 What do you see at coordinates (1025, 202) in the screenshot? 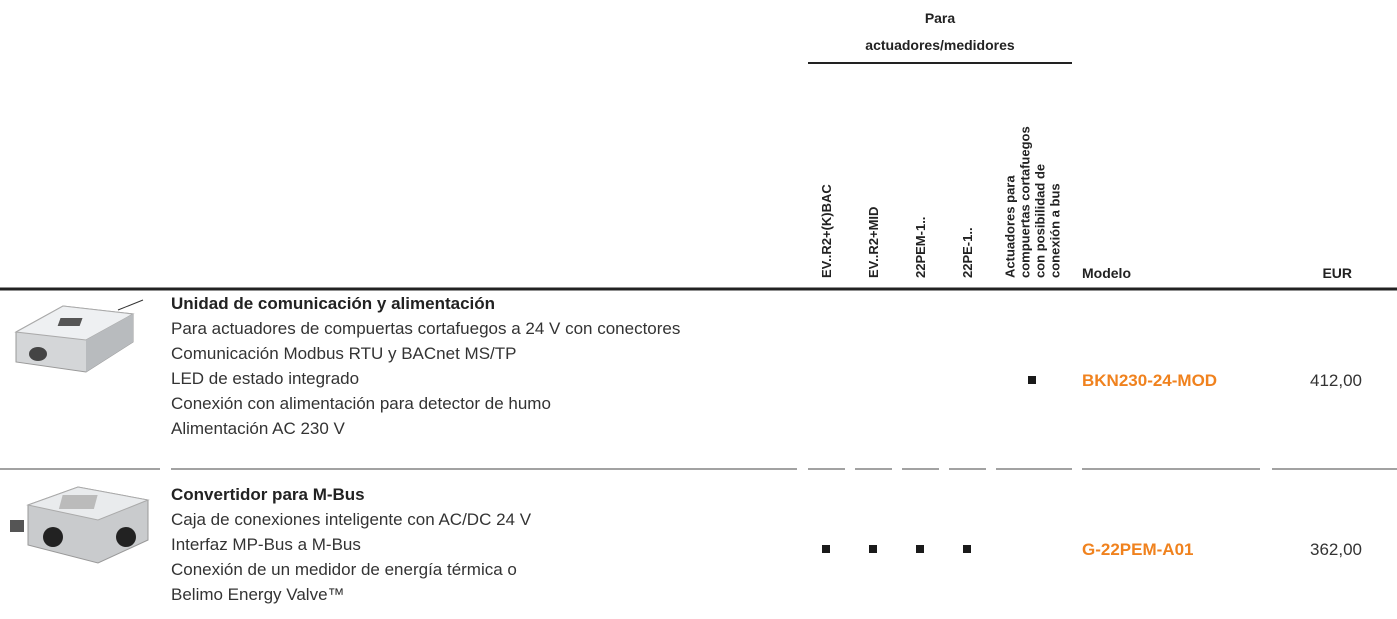
I see `column-header: compuertas cortafuegos` at bounding box center [1025, 202].